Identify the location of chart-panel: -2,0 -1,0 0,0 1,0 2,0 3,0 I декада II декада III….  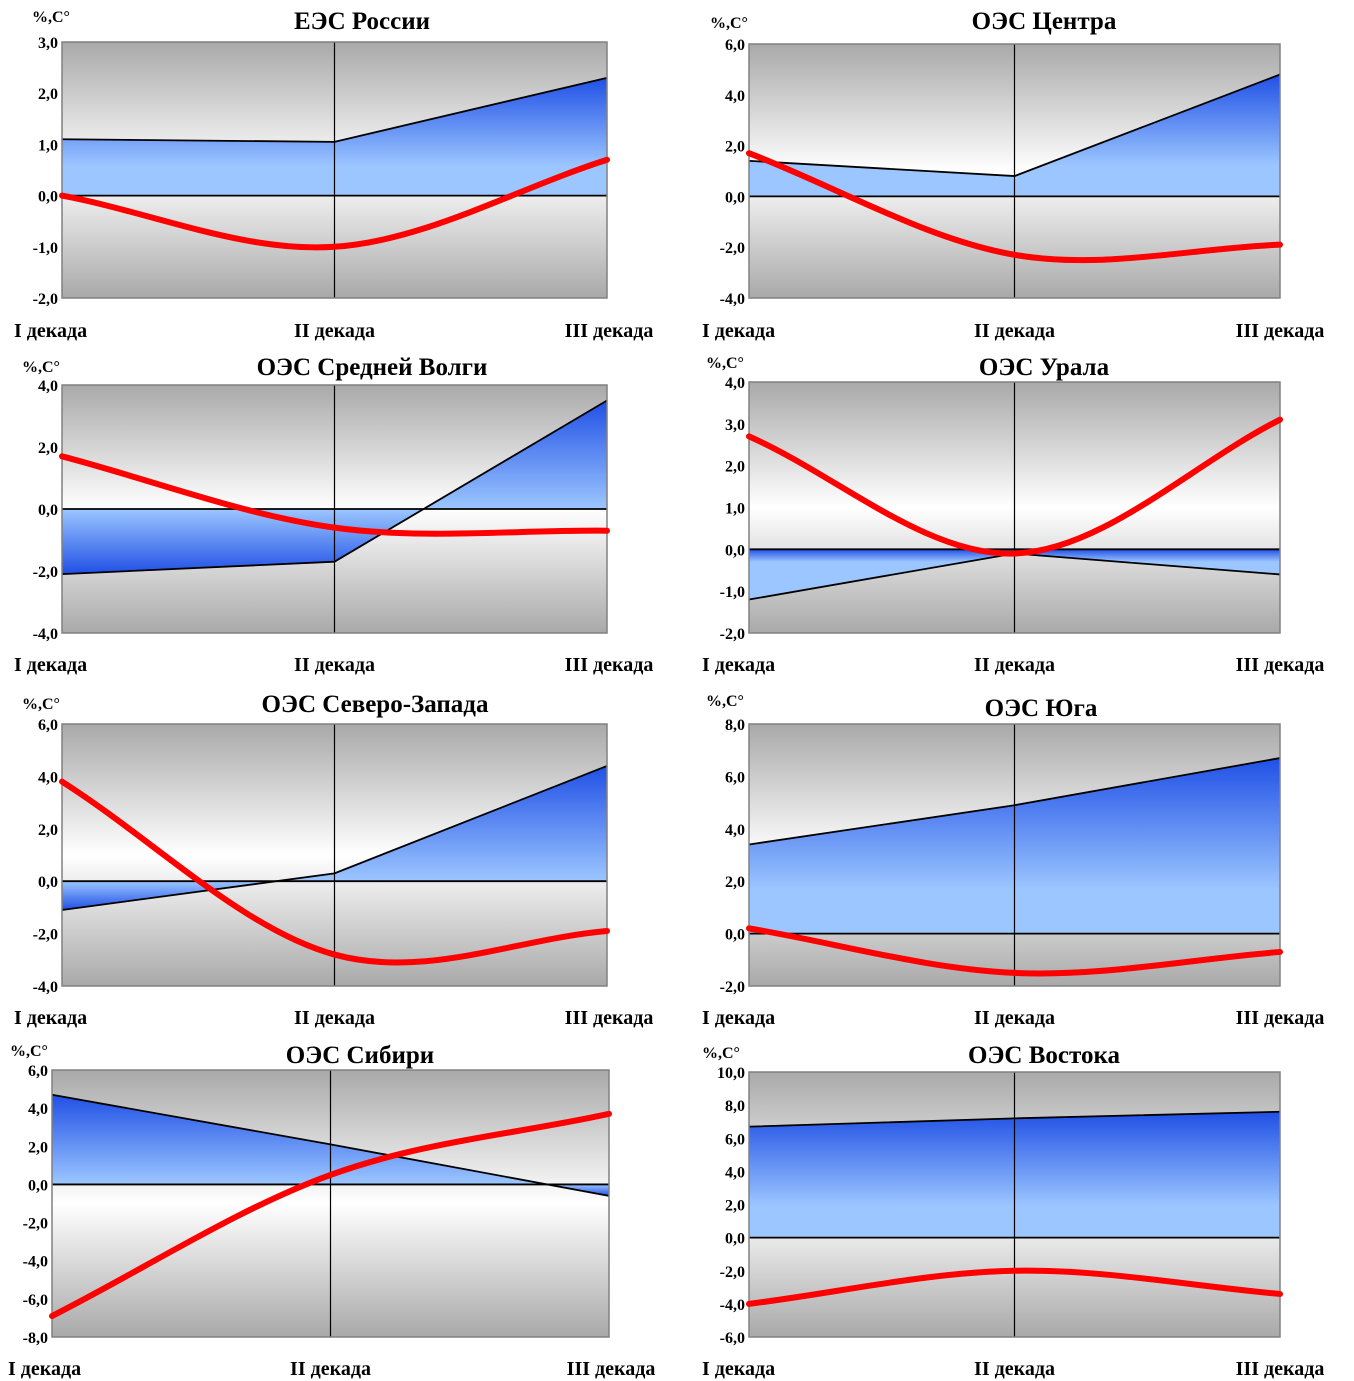
(333, 175).